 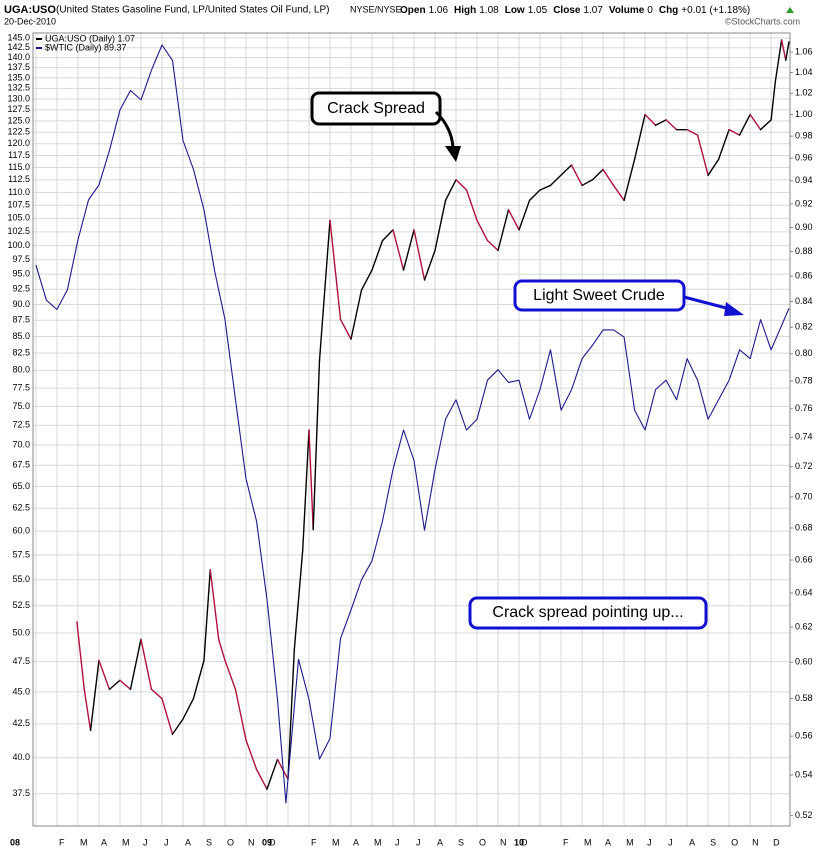 I want to click on y2-tick-label: 0.76, so click(x=804, y=408).